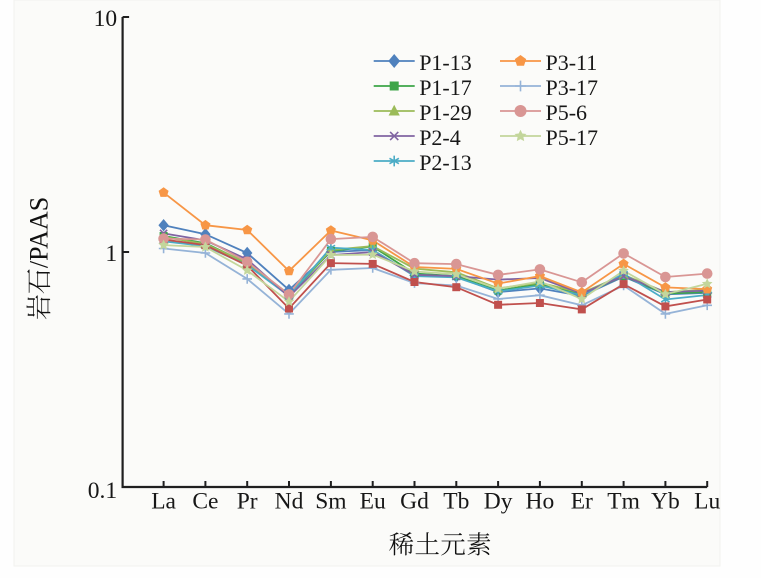 The image size is (761, 578). Describe the element at coordinates (111, 254) in the screenshot. I see `svg-text: 1` at that location.